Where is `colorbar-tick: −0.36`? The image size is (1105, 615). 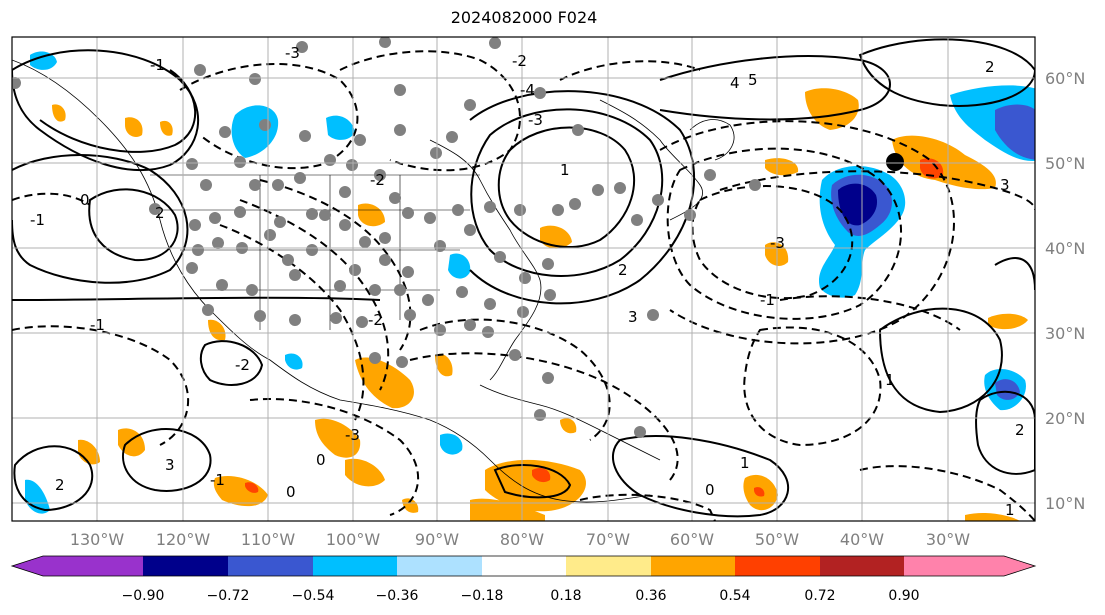 colorbar-tick: −0.36 is located at coordinates (397, 596).